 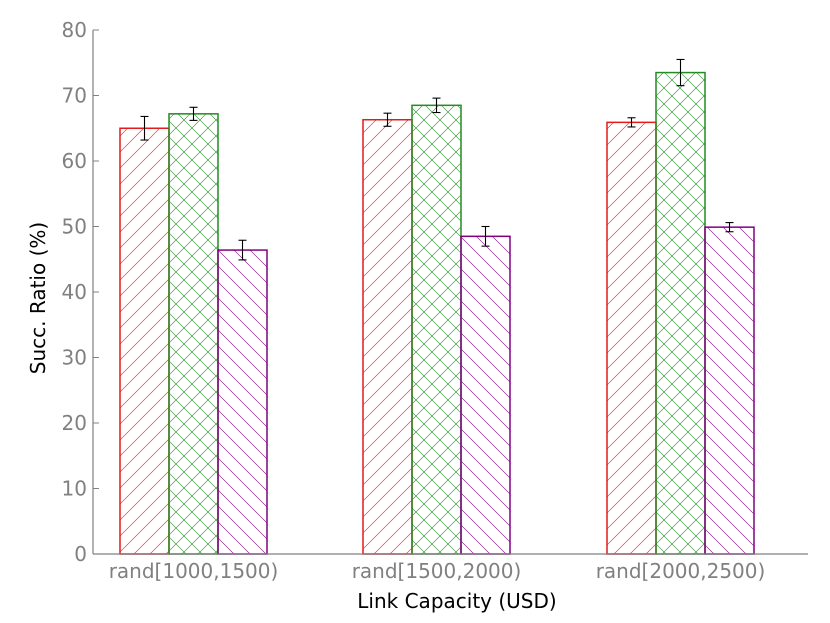 What do you see at coordinates (74, 489) in the screenshot?
I see `y-tick-label: 10` at bounding box center [74, 489].